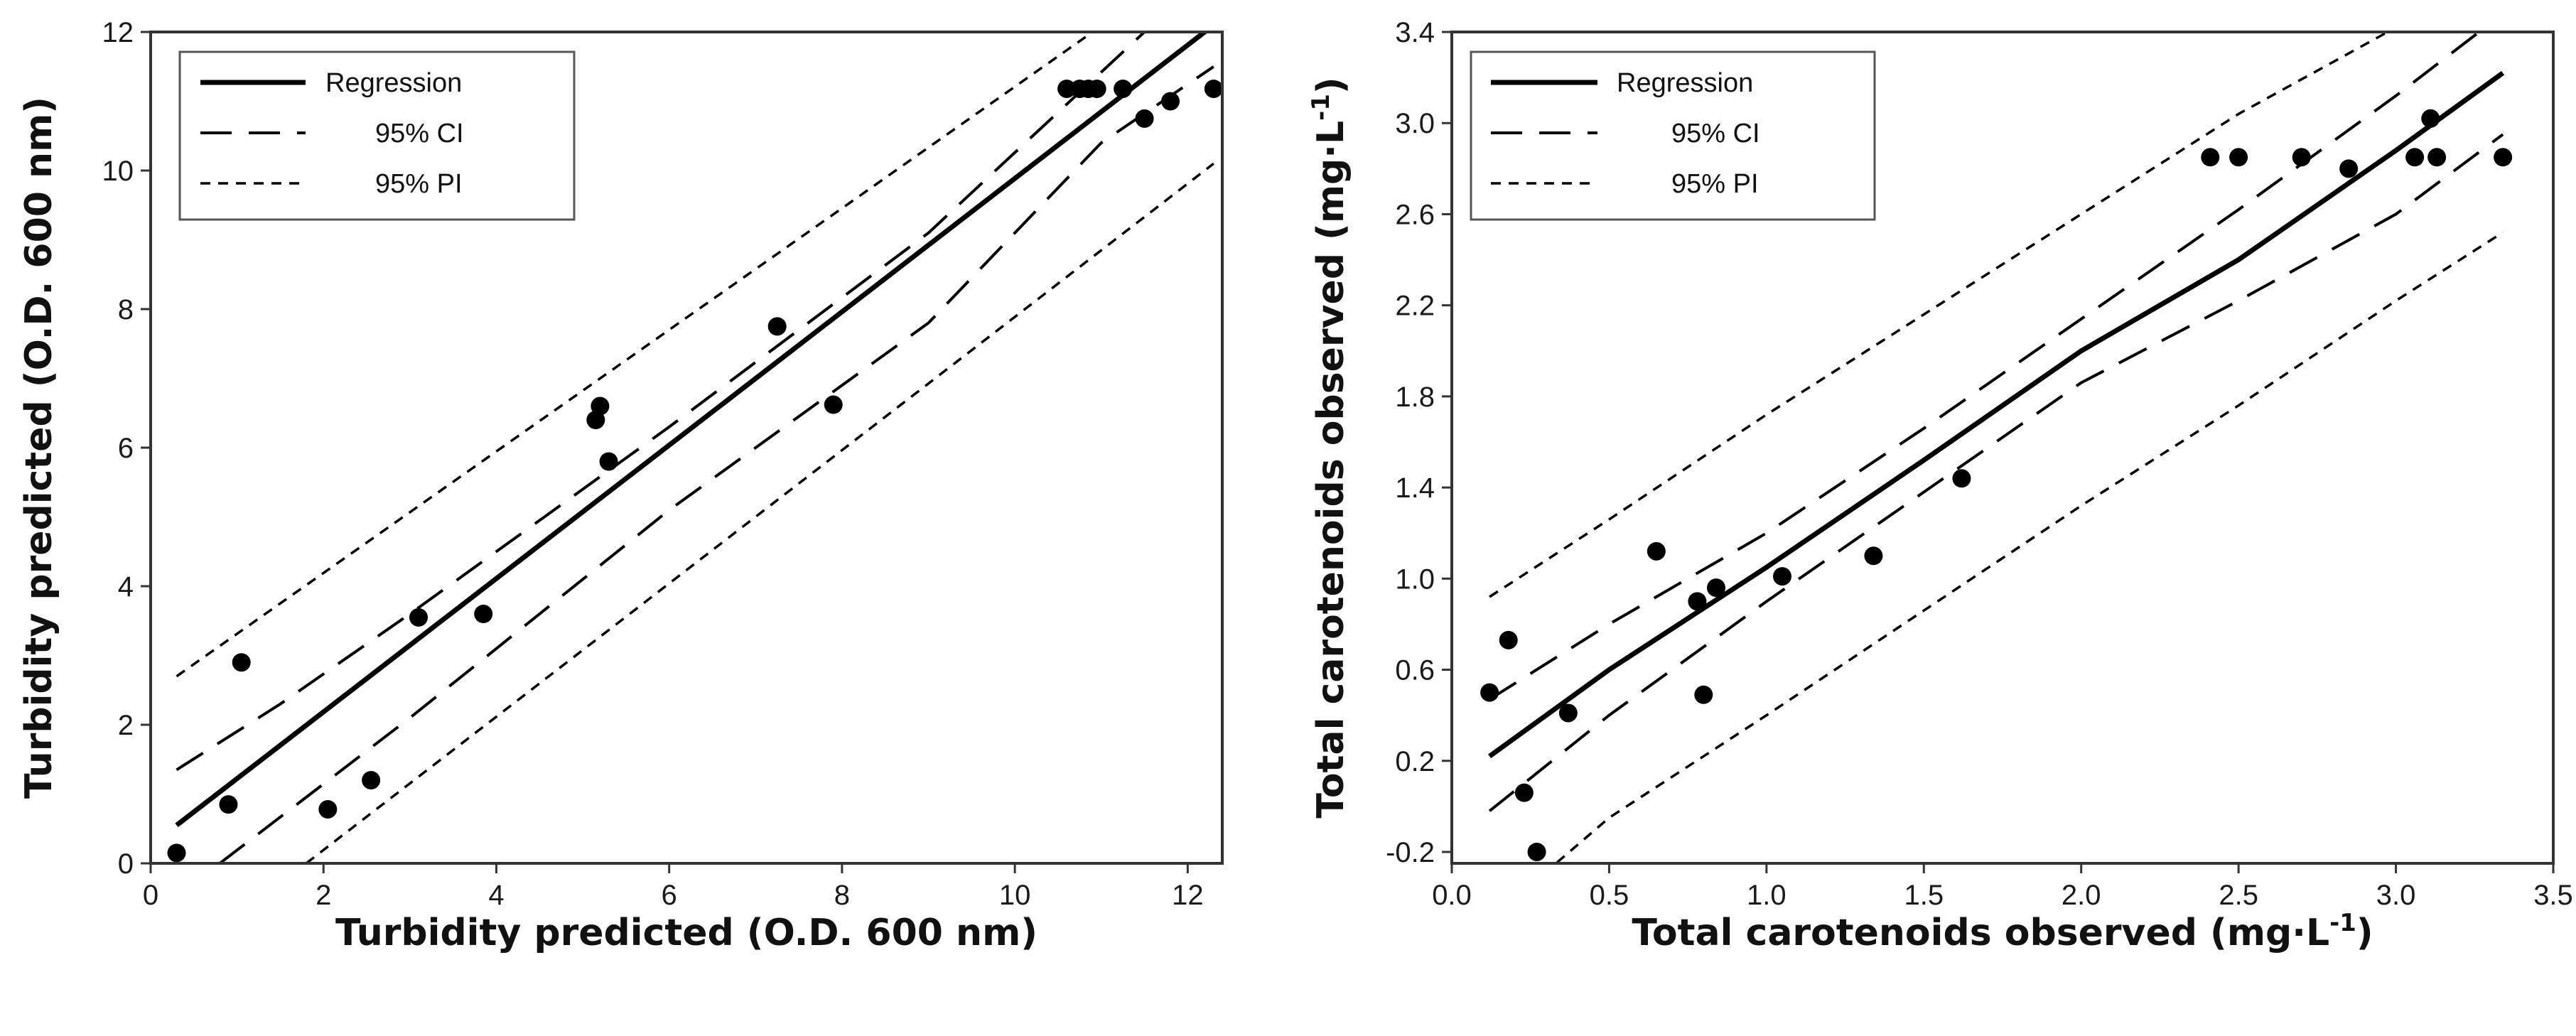 The image size is (2576, 1036). I want to click on x-tick-label: 8, so click(842, 895).